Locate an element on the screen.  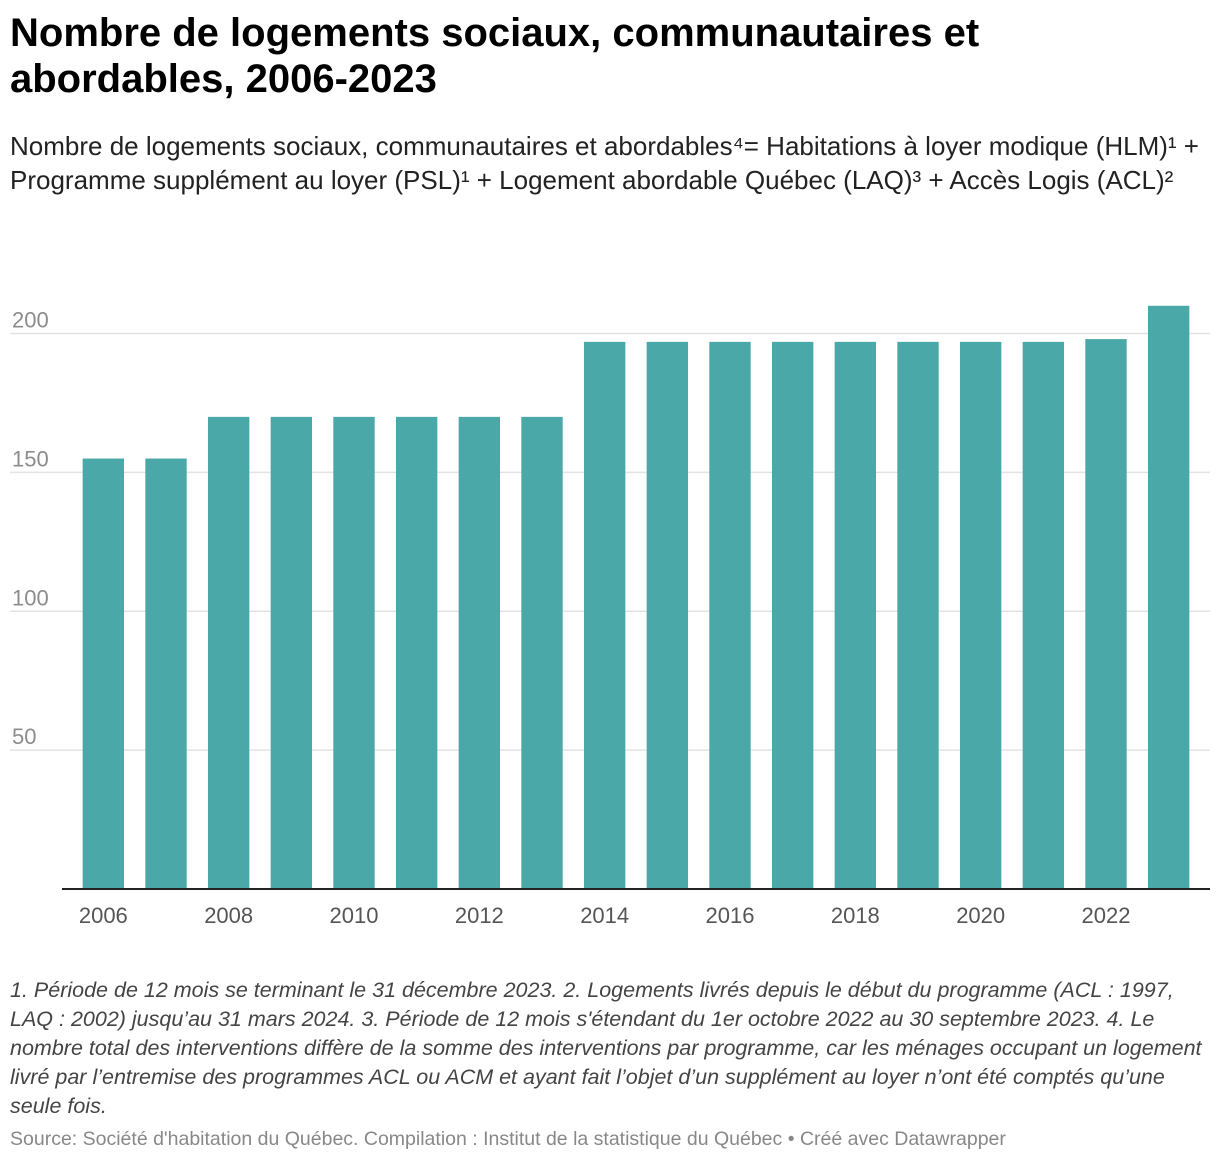
bar-2017 is located at coordinates (792, 615).